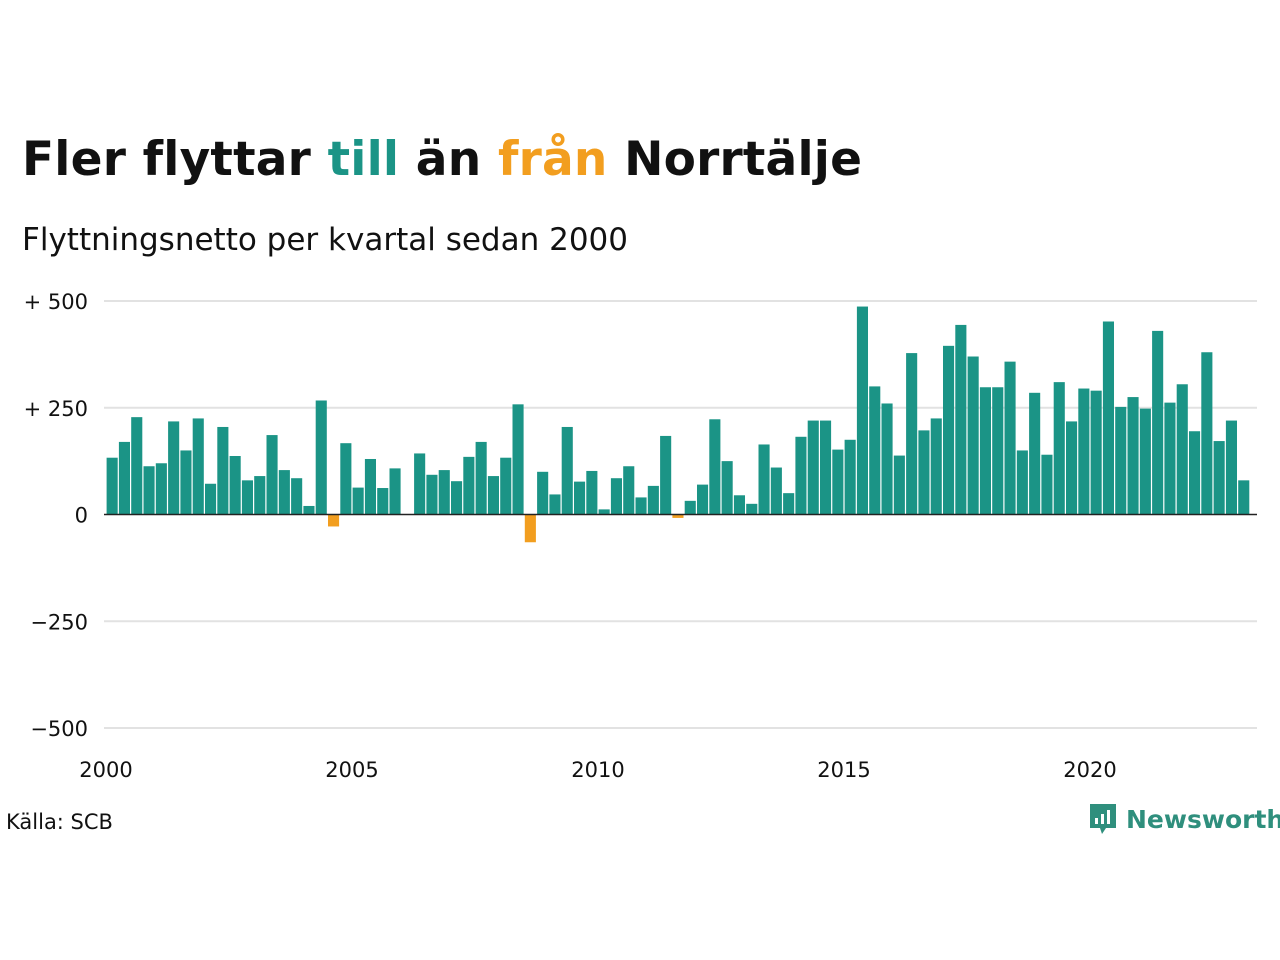  What do you see at coordinates (325, 240) in the screenshot?
I see `chart-subtitle: Flyttningsnetto per kvartal sedan 2000` at bounding box center [325, 240].